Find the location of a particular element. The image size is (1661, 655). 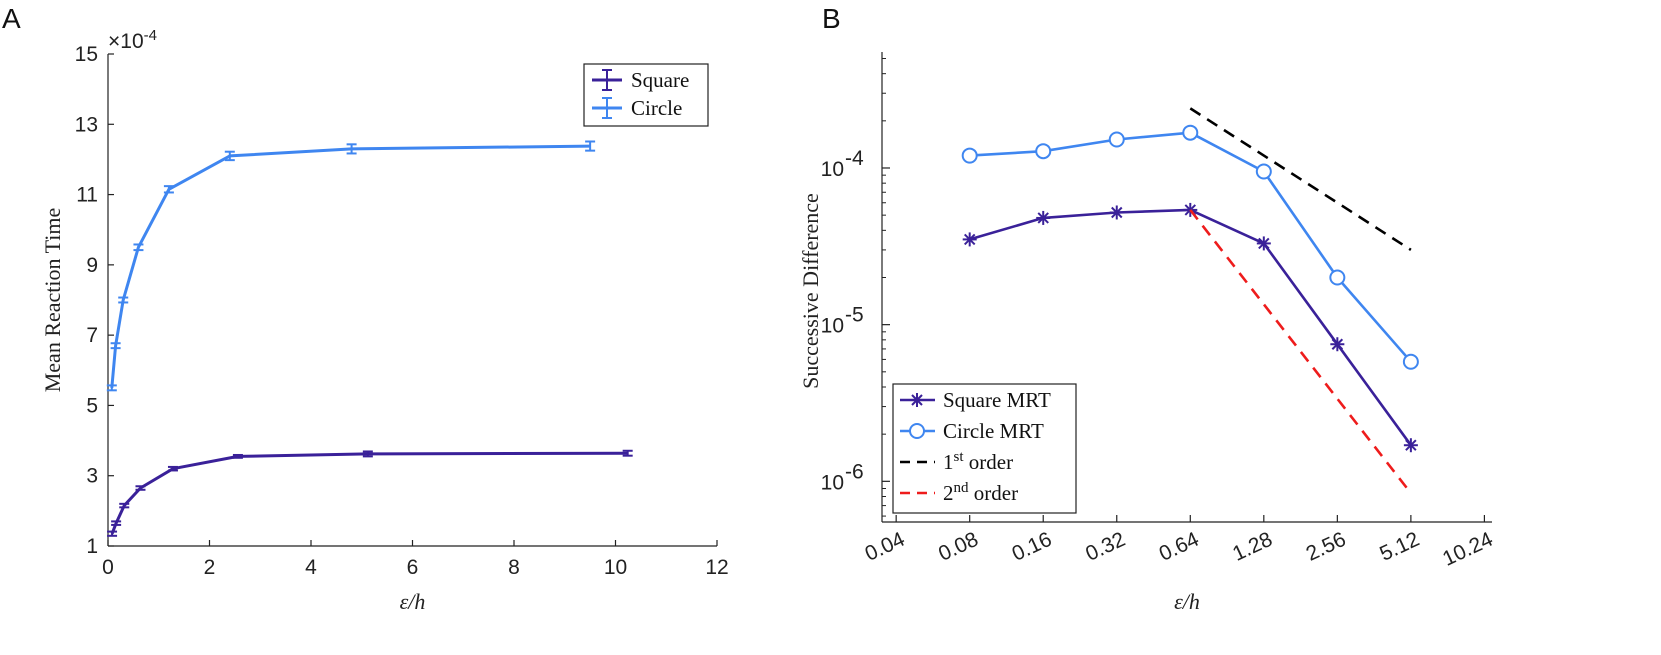

legend-label-circle: Circle is located at coordinates (656, 108).